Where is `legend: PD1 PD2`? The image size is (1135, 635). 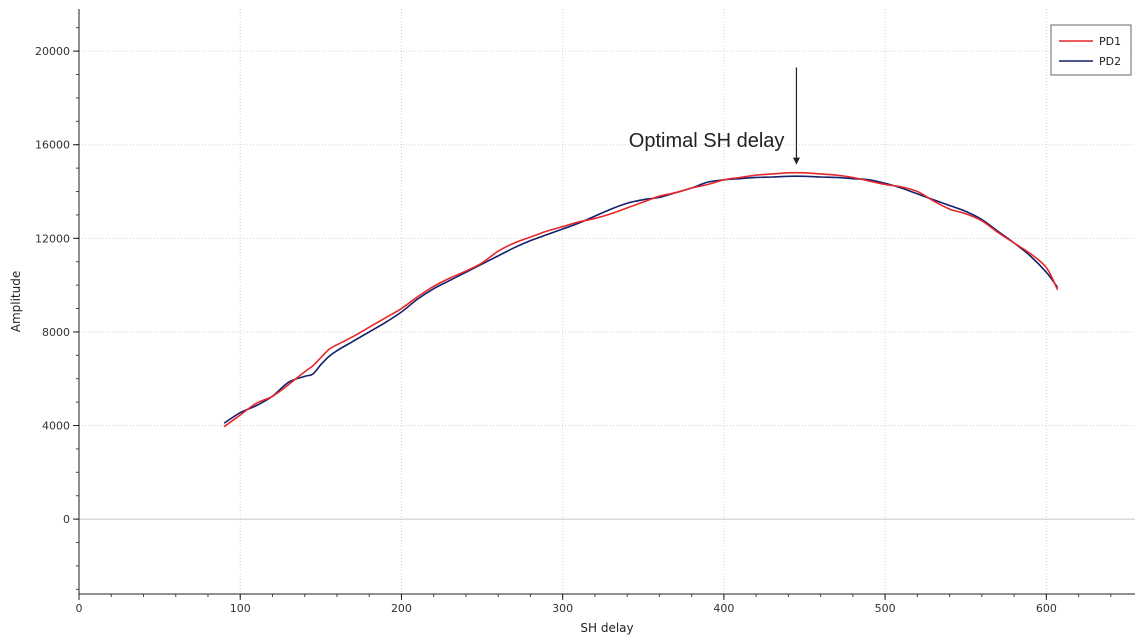
legend: PD1 PD2 is located at coordinates (1091, 50).